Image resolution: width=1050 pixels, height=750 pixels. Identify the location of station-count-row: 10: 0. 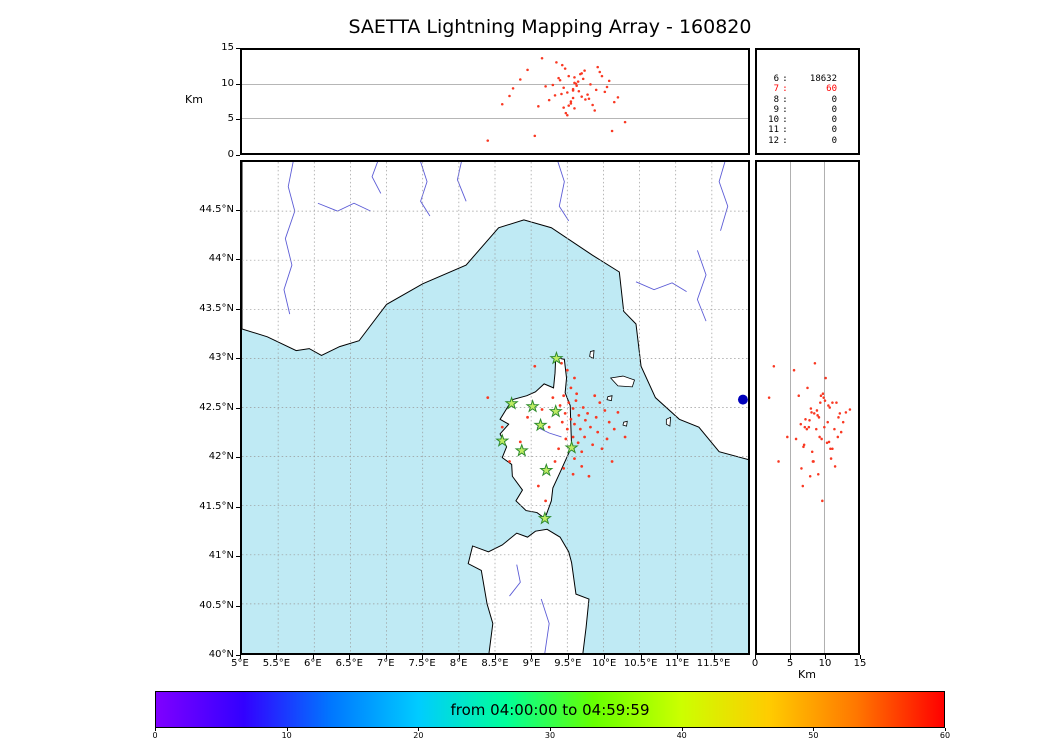
(807, 120).